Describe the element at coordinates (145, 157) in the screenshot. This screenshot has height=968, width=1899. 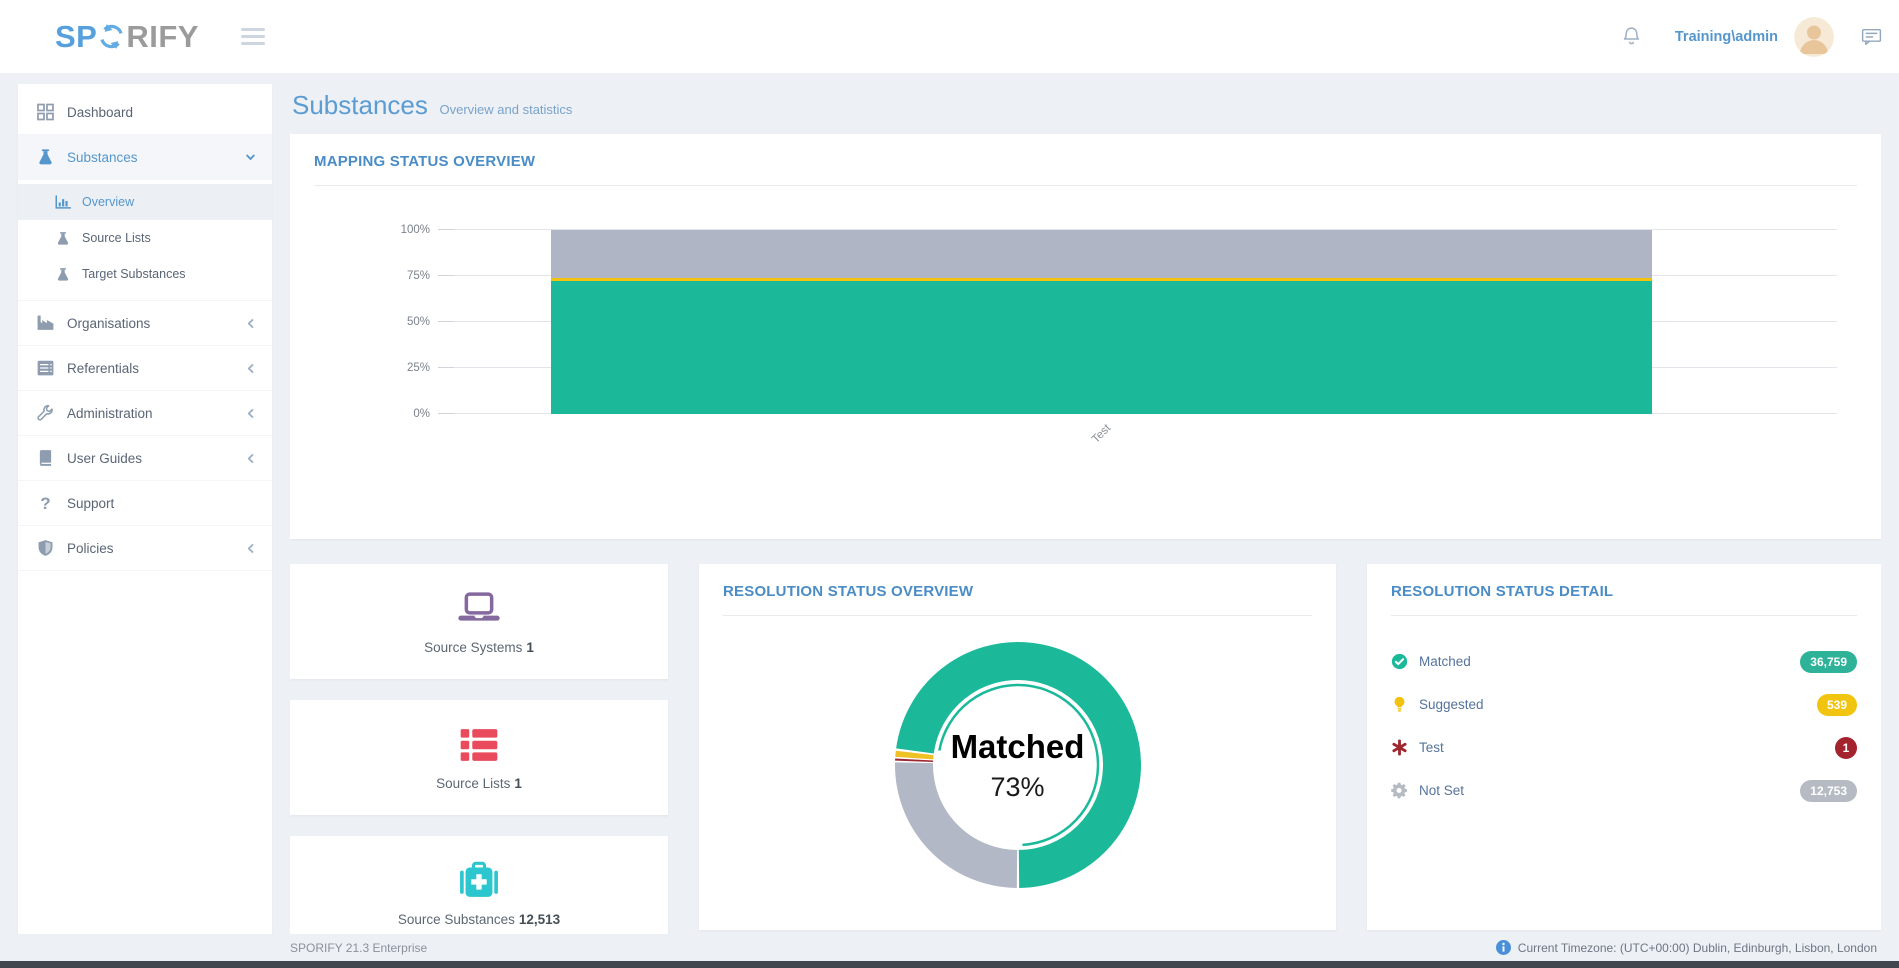
I see `sidebar-item-substances: Substances` at that location.